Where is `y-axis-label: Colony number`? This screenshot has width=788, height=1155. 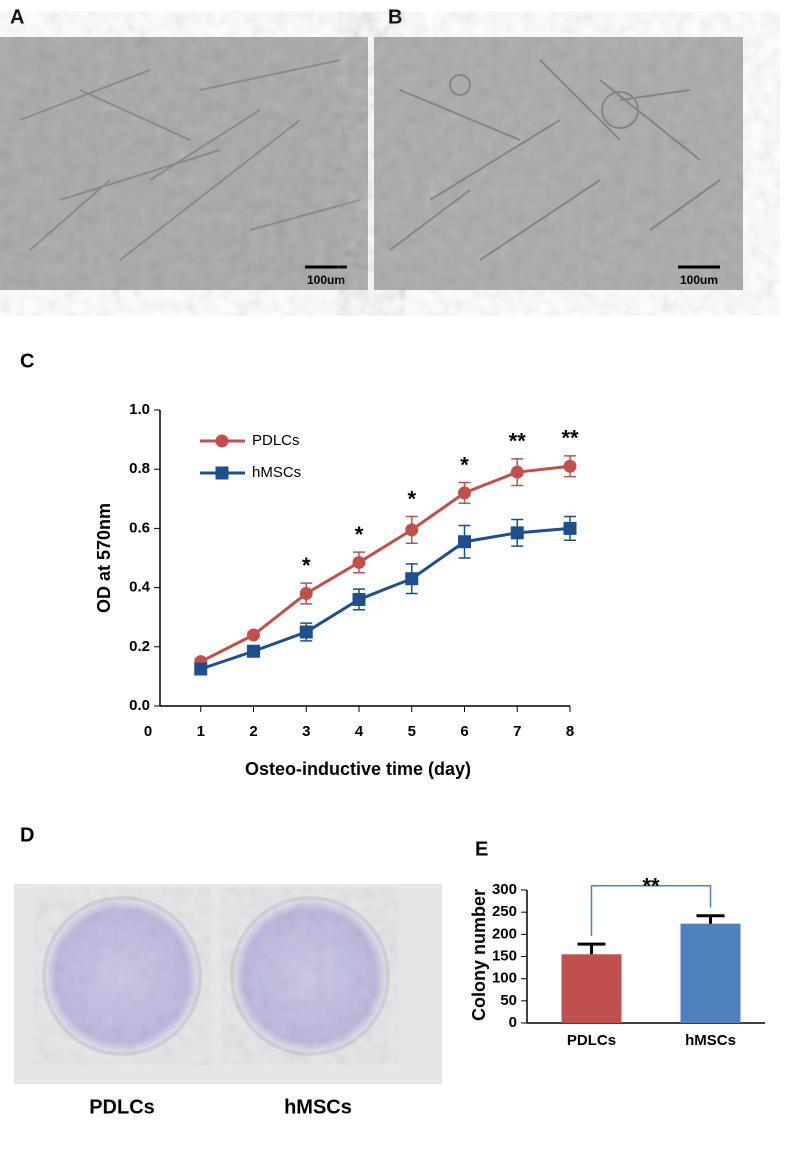
y-axis-label: Colony number is located at coordinates (479, 955).